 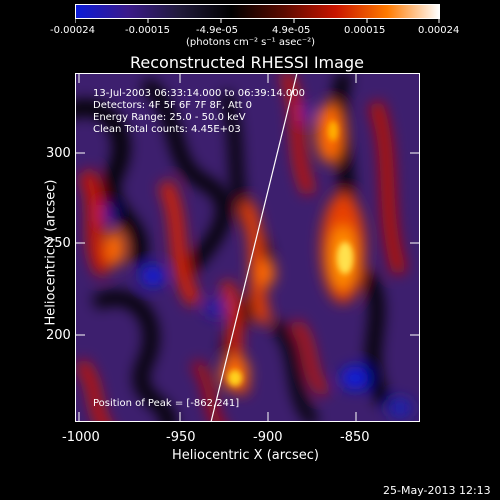 What do you see at coordinates (169, 117) in the screenshot?
I see `info-energy-range: Energy Range: 25.0 - 50.0 keV` at bounding box center [169, 117].